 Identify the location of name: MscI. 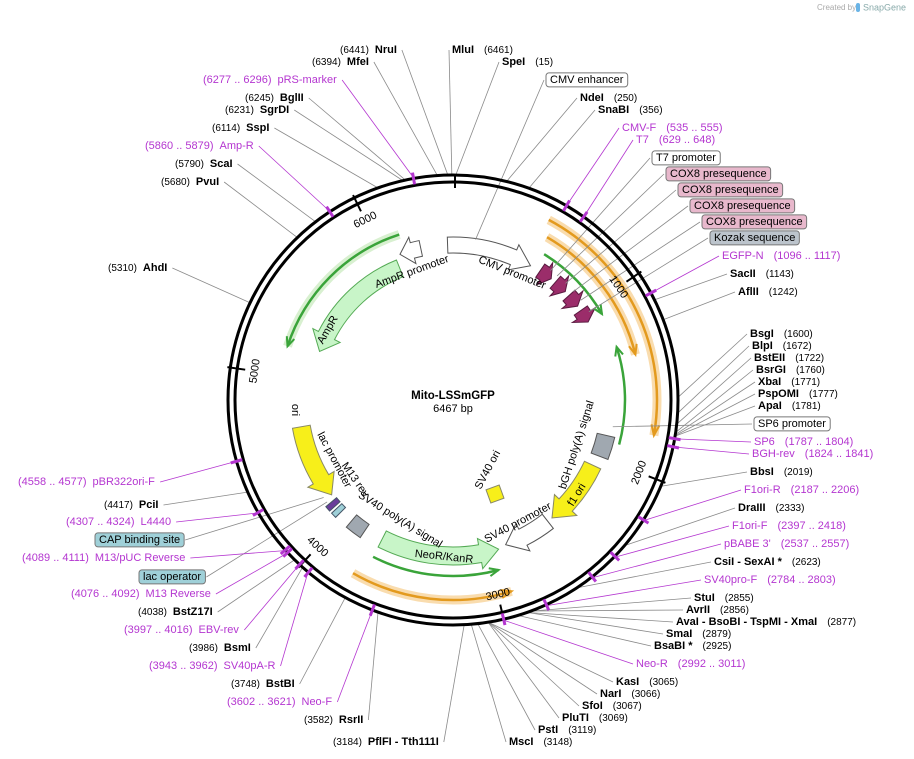
(521, 742).